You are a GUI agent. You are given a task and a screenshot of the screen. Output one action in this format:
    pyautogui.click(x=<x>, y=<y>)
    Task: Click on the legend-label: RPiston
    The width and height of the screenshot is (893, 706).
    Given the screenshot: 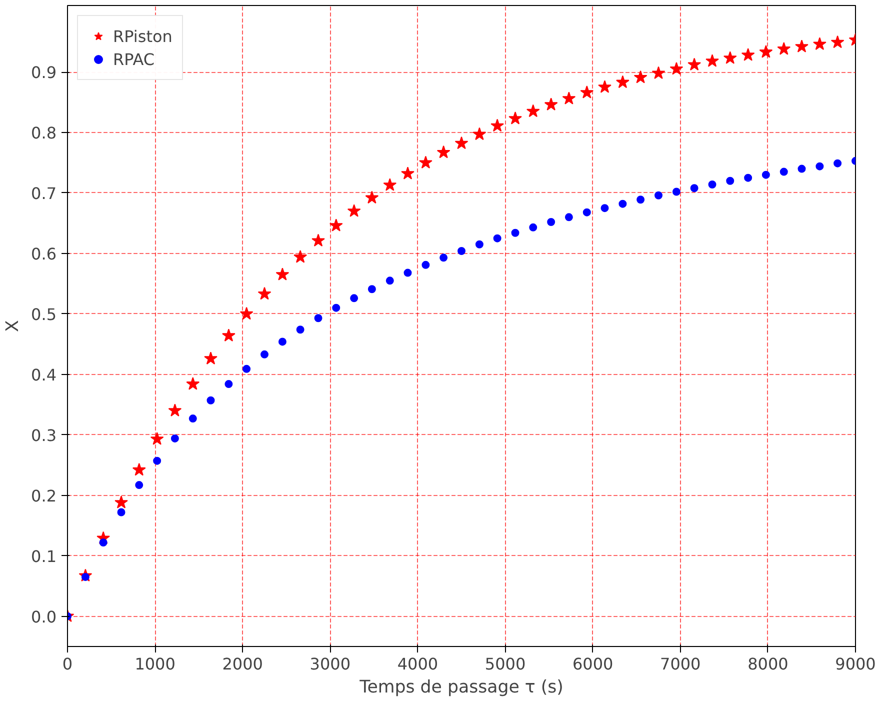 What is the action you would take?
    pyautogui.click(x=142, y=36)
    